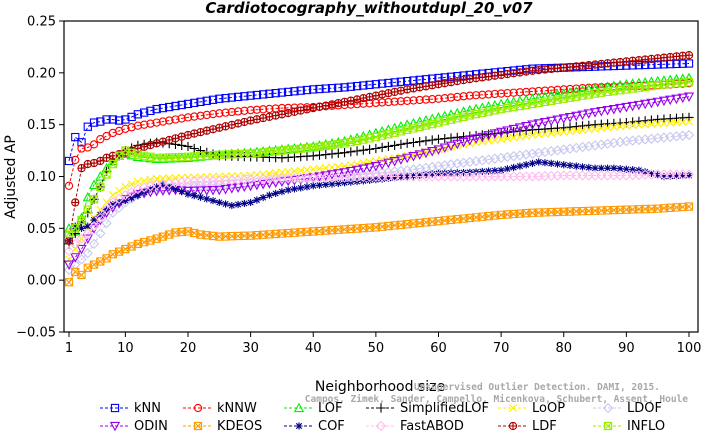 The height and width of the screenshot is (434, 702). Describe the element at coordinates (563, 348) in the screenshot. I see `x-tick-label: 80` at that location.